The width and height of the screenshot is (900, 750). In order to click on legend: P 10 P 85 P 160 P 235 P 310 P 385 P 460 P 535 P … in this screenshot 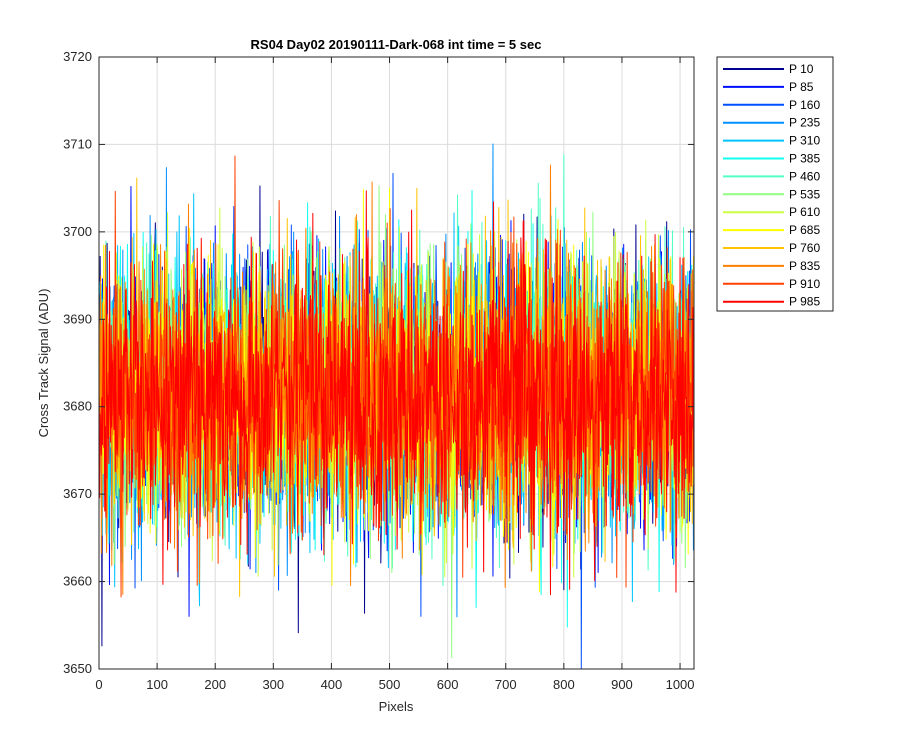, I will do `click(775, 184)`.